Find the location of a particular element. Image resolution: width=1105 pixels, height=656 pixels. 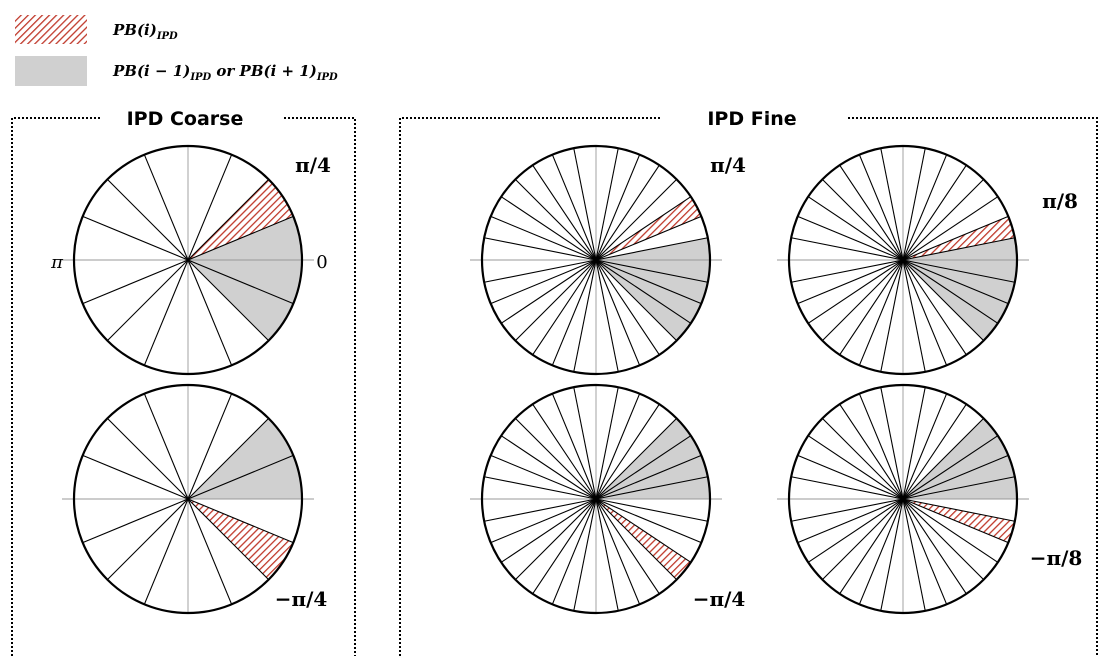

label-fine-a-bottom-angle: −π/4 is located at coordinates (719, 599).